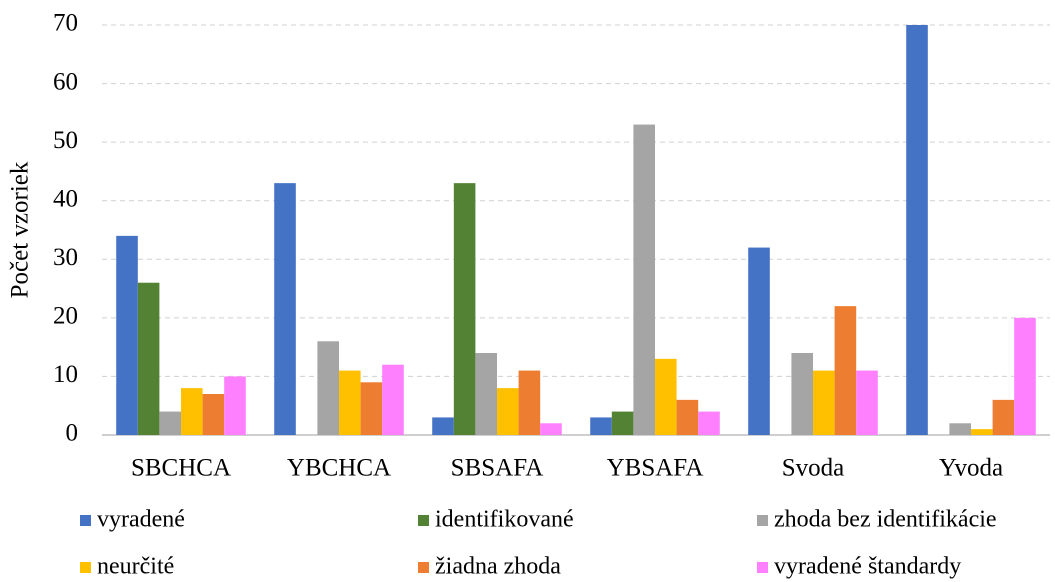 This screenshot has height=582, width=1055. Describe the element at coordinates (813, 468) in the screenshot. I see `x-tick-label: Svoda` at that location.